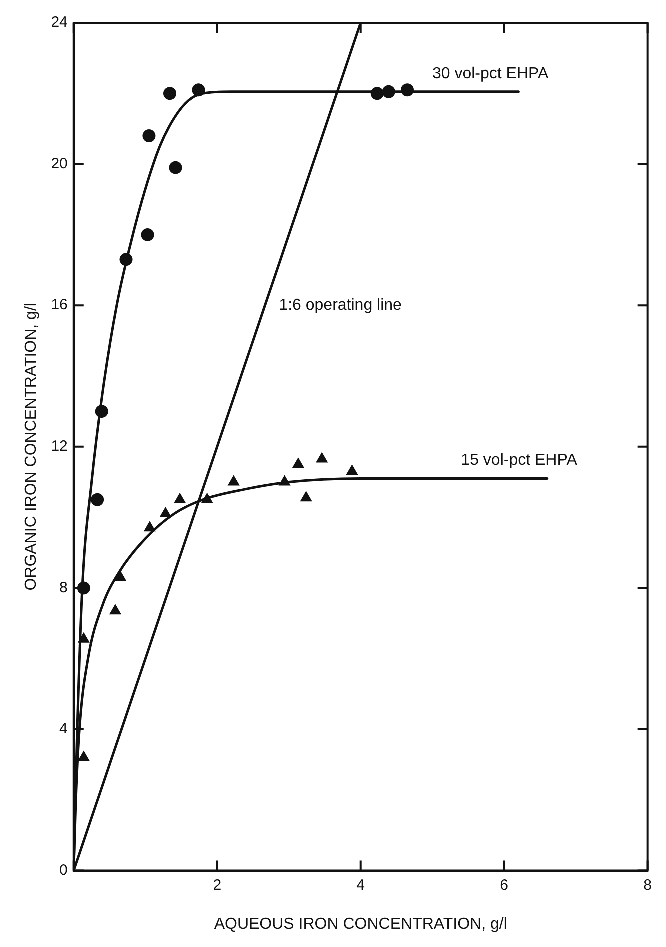  I want to click on x-tick-label: 6, so click(504, 885).